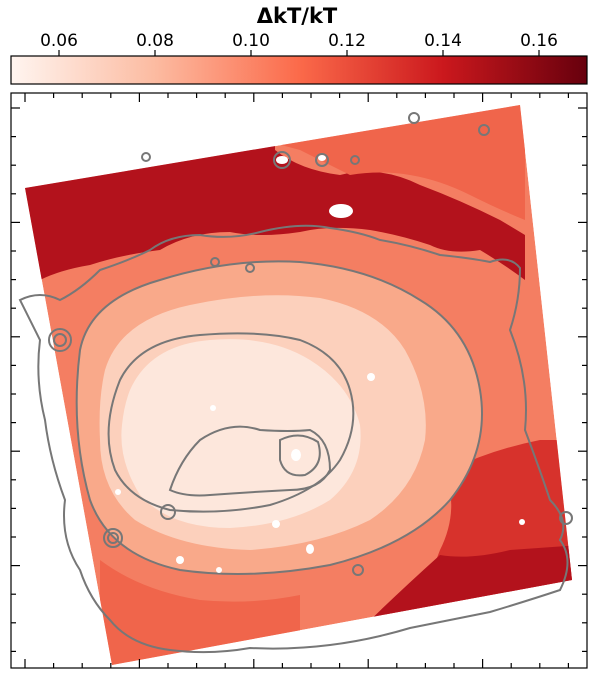  I want to click on colorbar-tick-label: 0.06, so click(59, 41).